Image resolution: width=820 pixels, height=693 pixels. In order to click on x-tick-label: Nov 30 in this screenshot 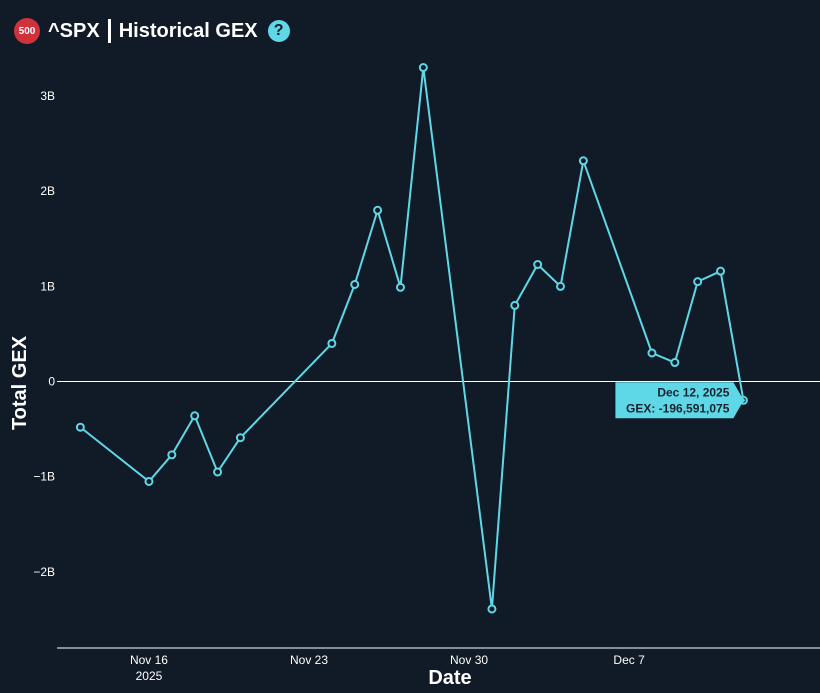, I will do `click(469, 660)`.